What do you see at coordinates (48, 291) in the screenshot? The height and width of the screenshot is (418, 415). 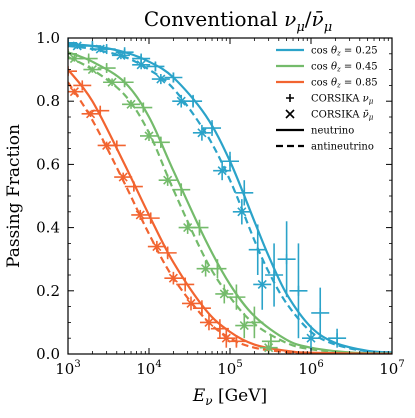 I see `y-tick-label: 0.2` at bounding box center [48, 291].